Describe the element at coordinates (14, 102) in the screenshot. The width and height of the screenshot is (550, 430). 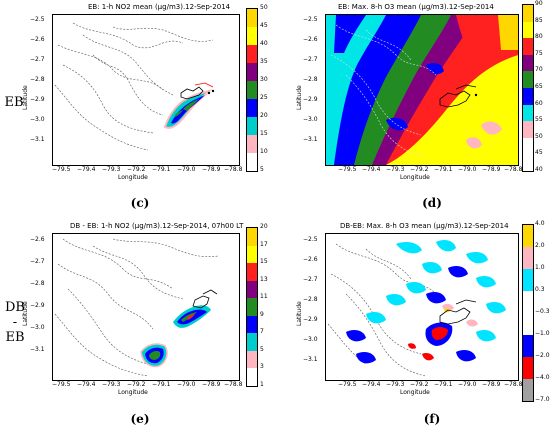
I see `row-label-eb: EB` at that location.